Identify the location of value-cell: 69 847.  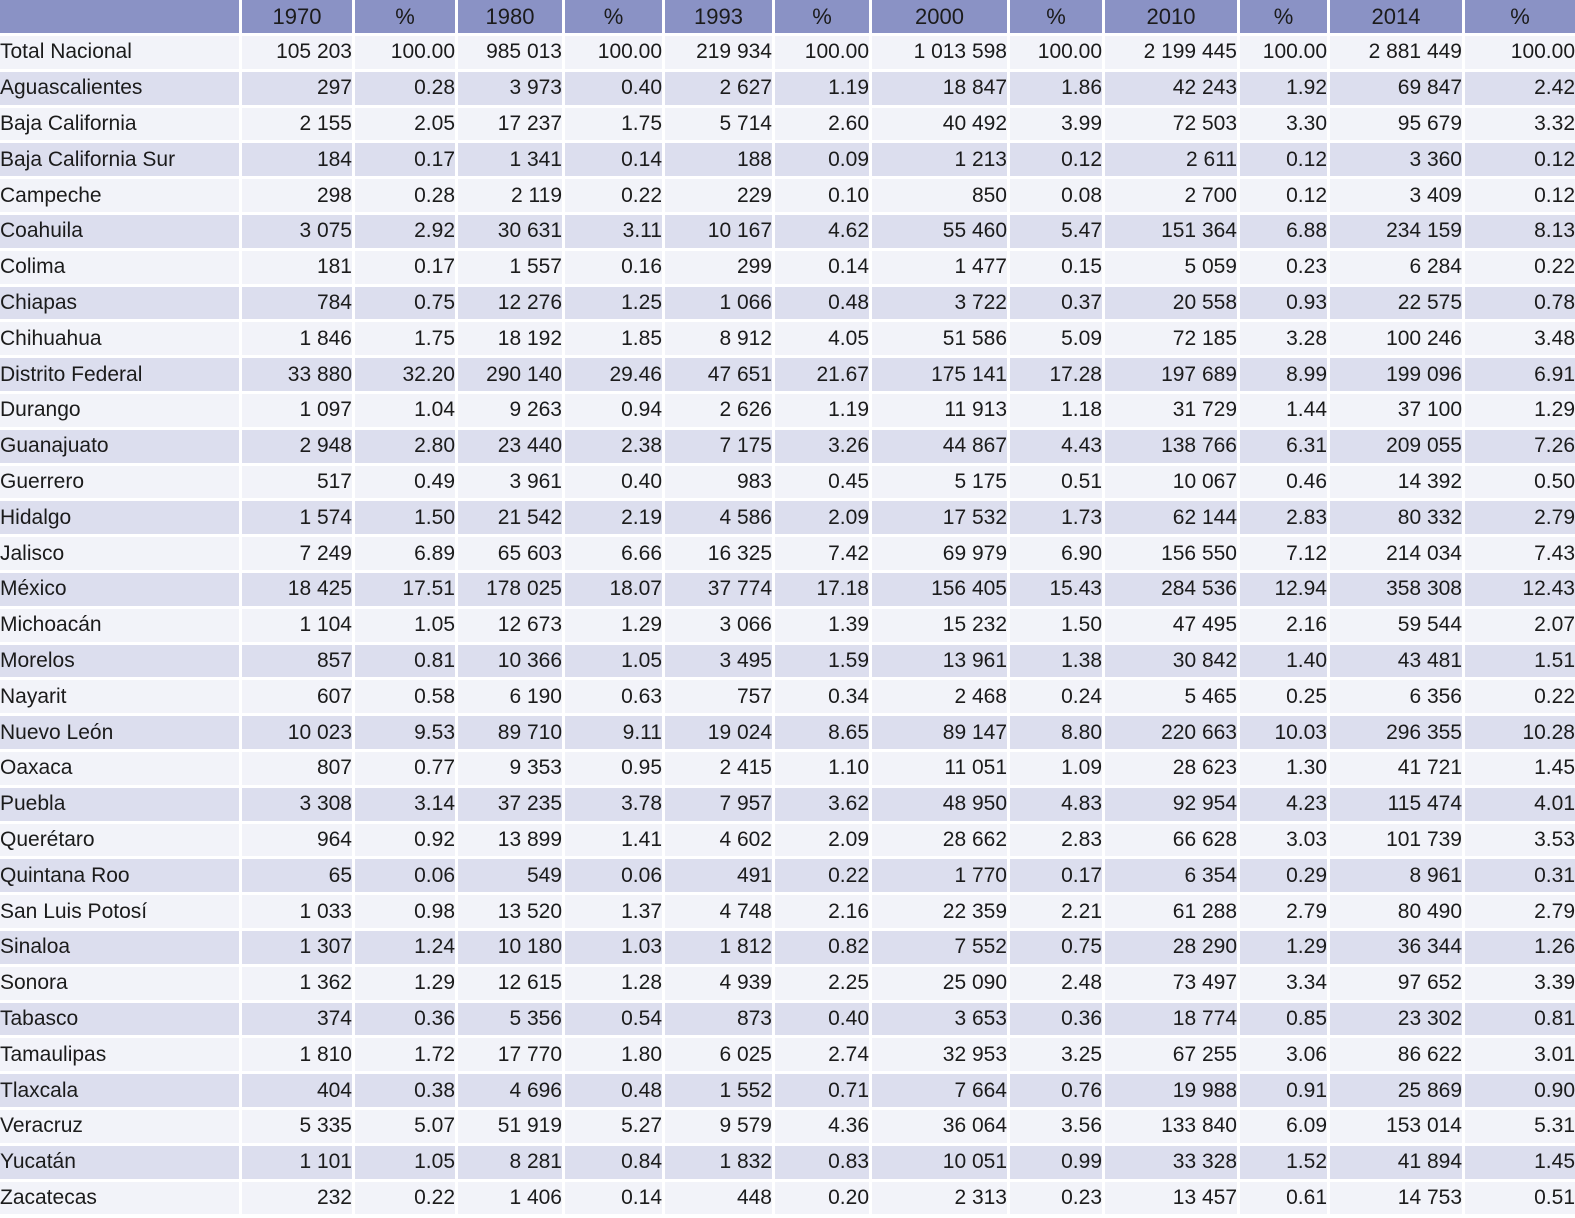
(1397, 89).